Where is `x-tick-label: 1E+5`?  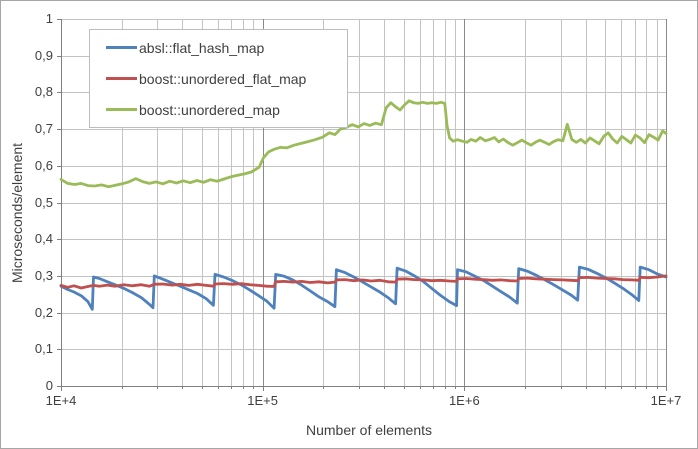
x-tick-label: 1E+5 is located at coordinates (263, 400).